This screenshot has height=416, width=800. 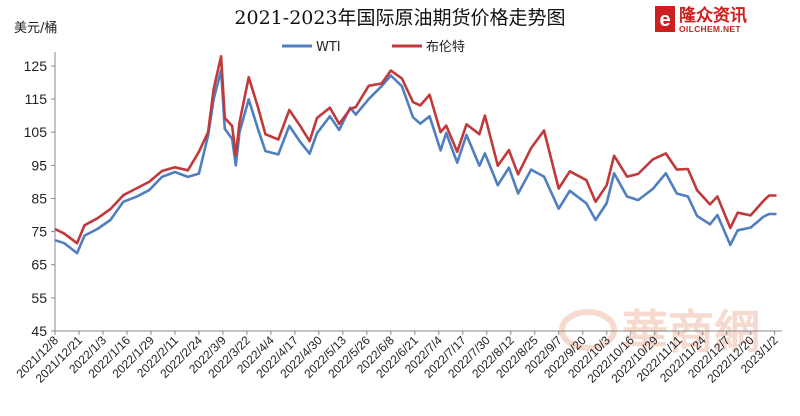 I want to click on logo-mark-icon, so click(x=665, y=19).